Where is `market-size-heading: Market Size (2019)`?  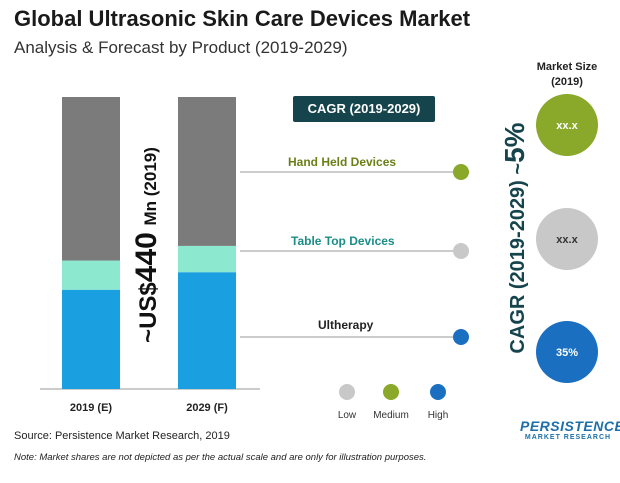
market-size-heading: Market Size (2019) is located at coordinates (567, 74).